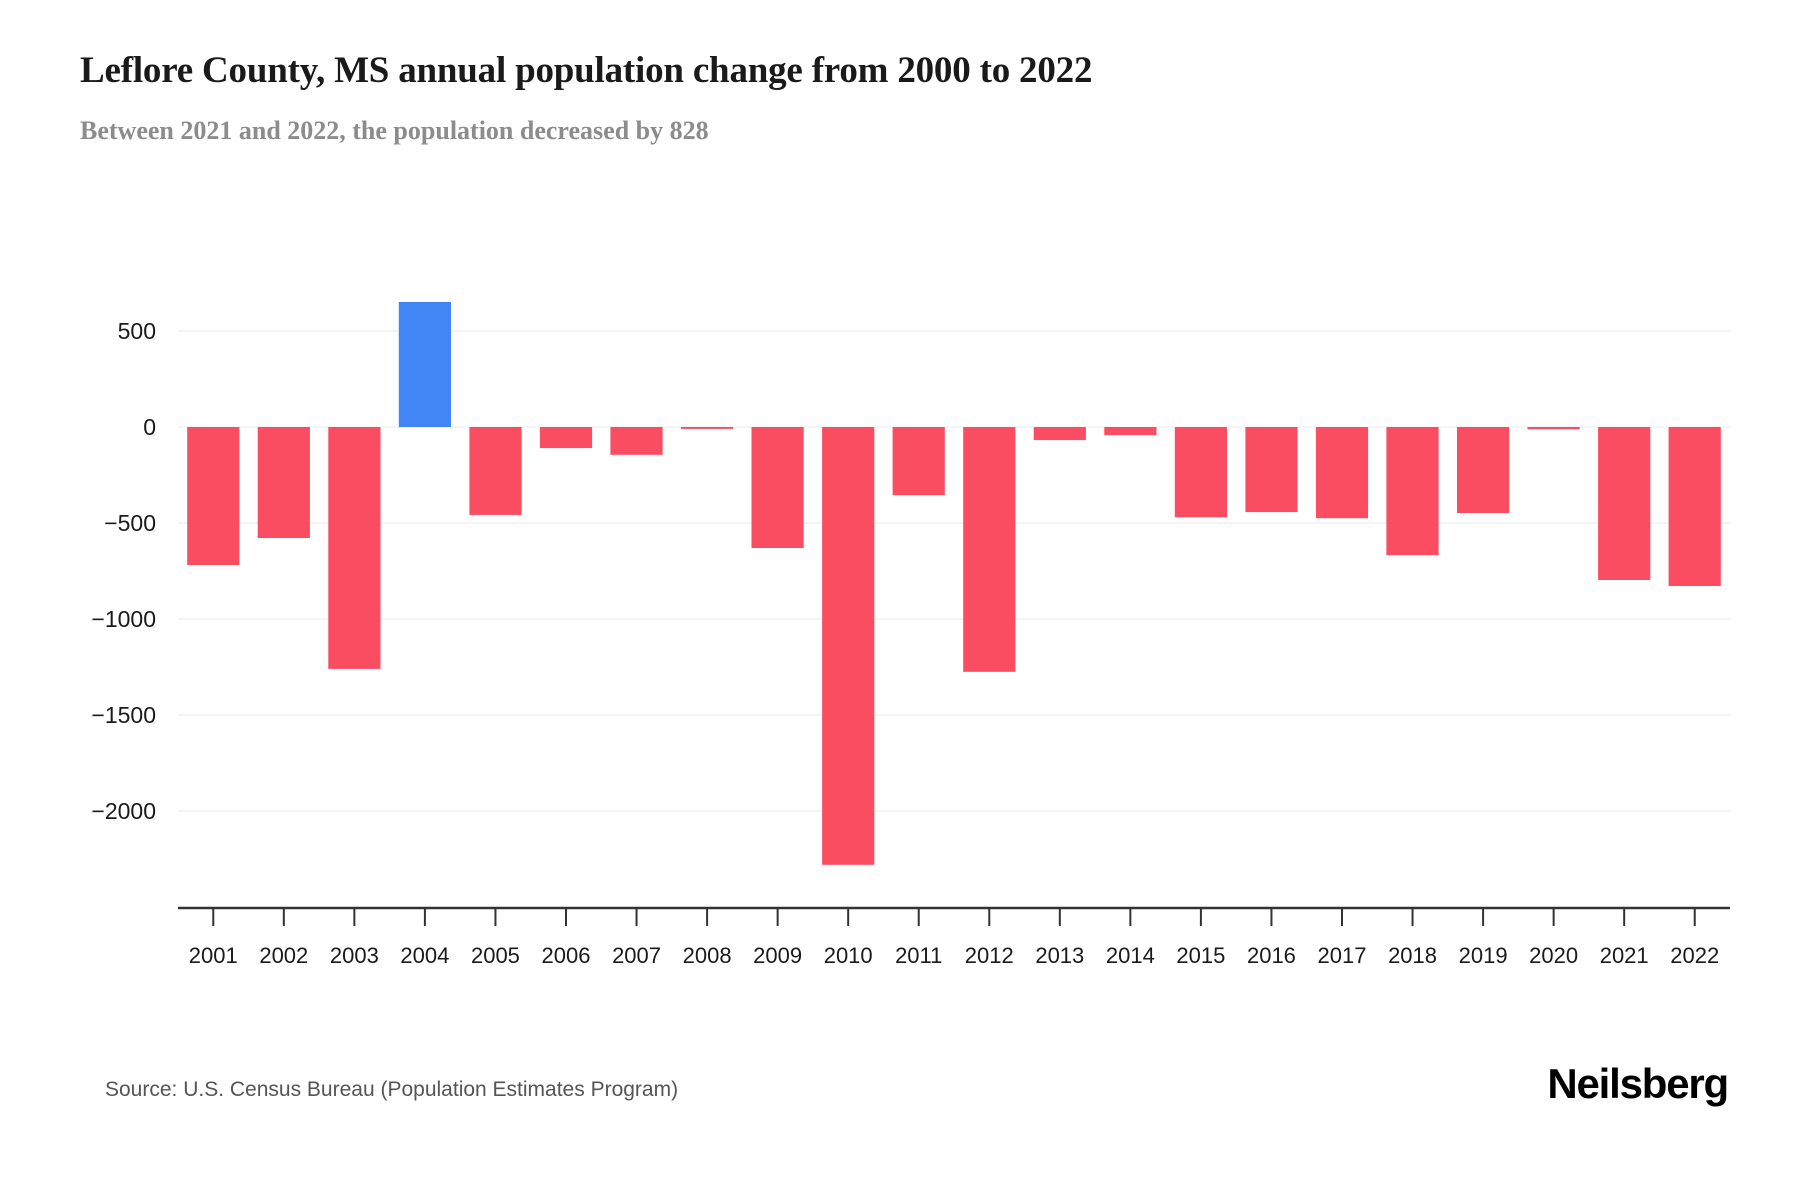  Describe the element at coordinates (1059, 955) in the screenshot. I see `x-axis-tick-label: 2013` at that location.